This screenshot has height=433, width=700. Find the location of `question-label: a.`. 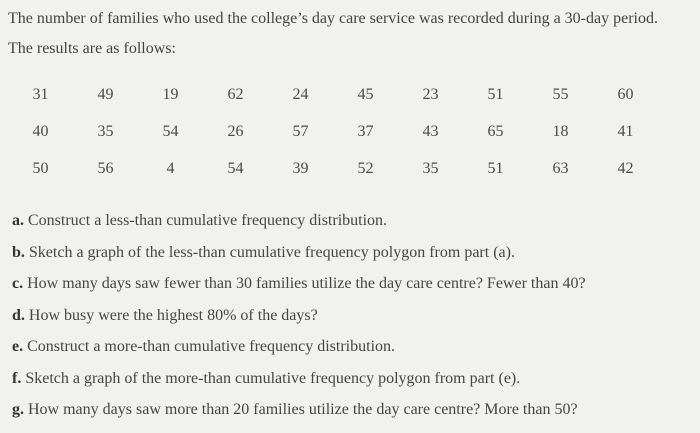

question-label: a. is located at coordinates (18, 220).